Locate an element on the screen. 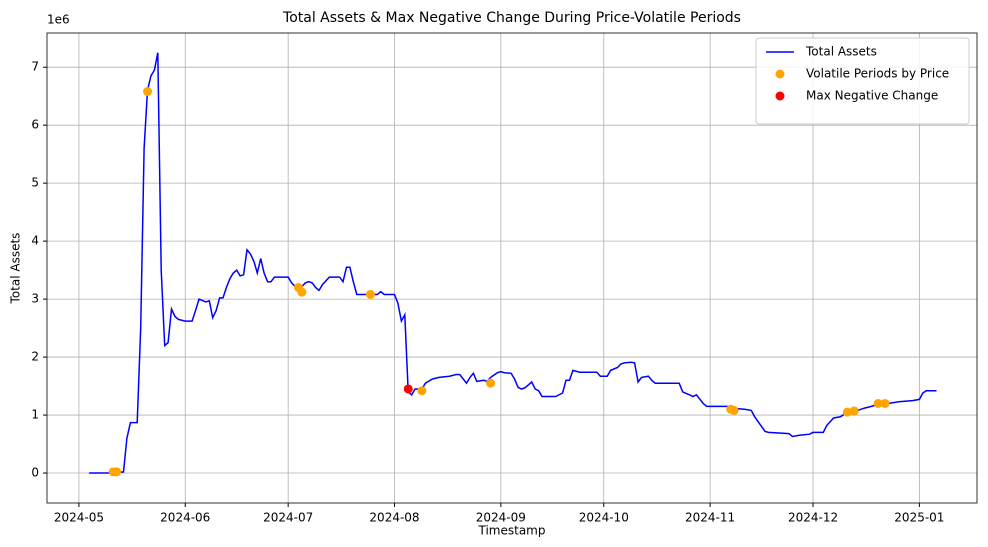 This screenshot has width=988, height=547. y-tick-label: 1 is located at coordinates (35, 415).